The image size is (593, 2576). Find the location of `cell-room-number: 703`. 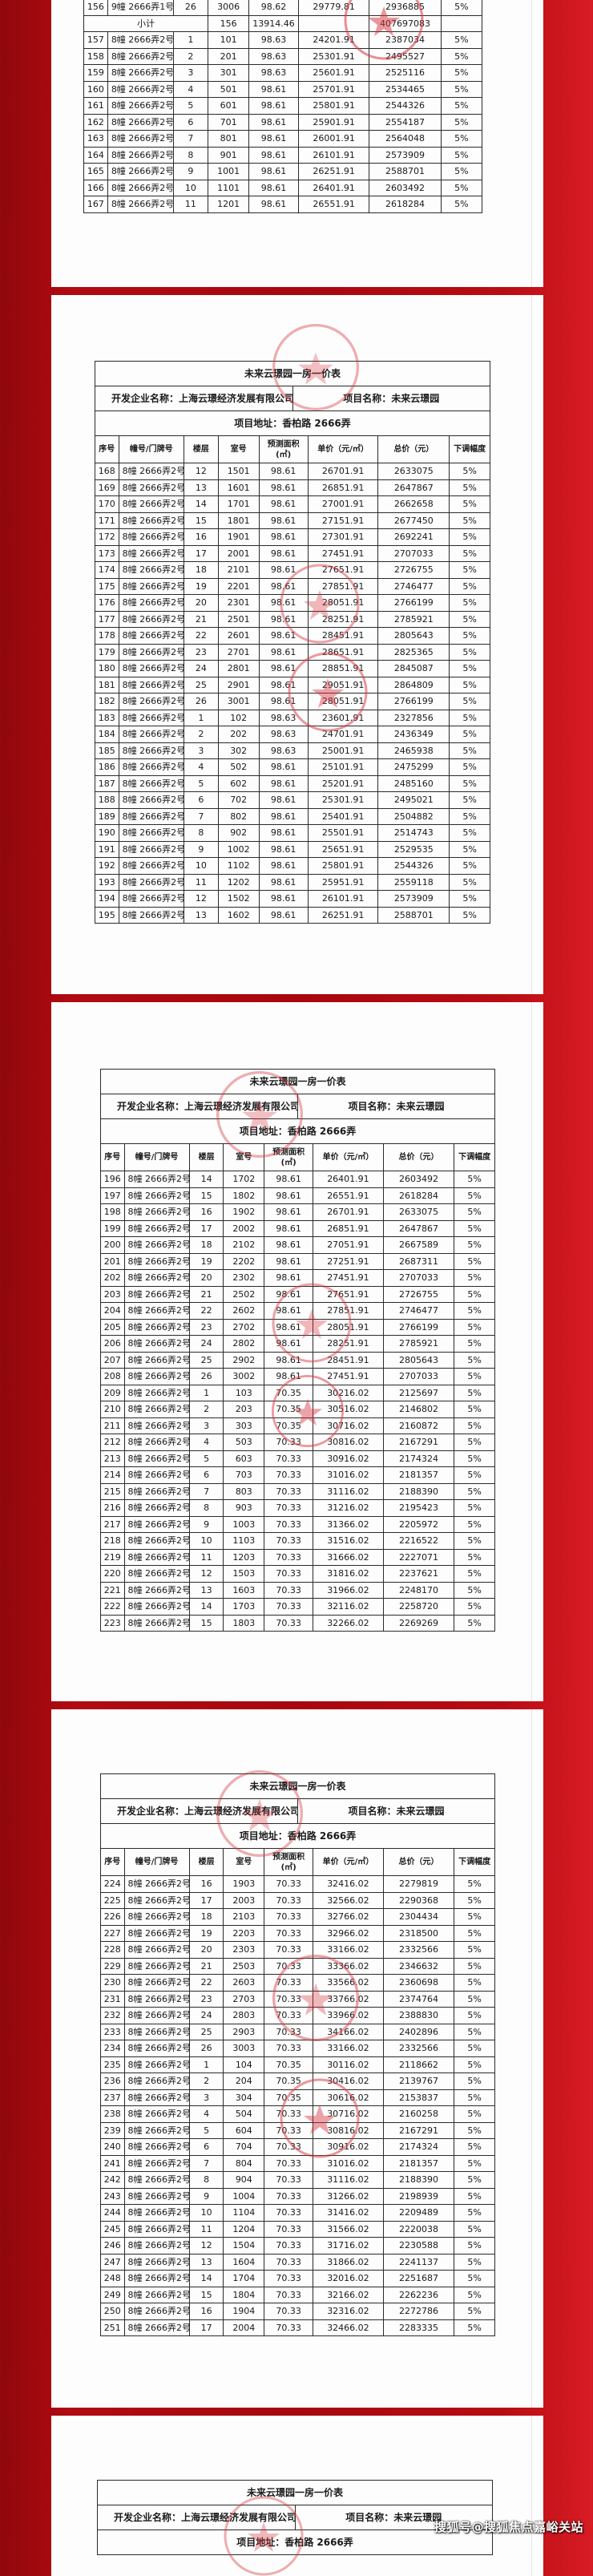

cell-room-number: 703 is located at coordinates (244, 1475).